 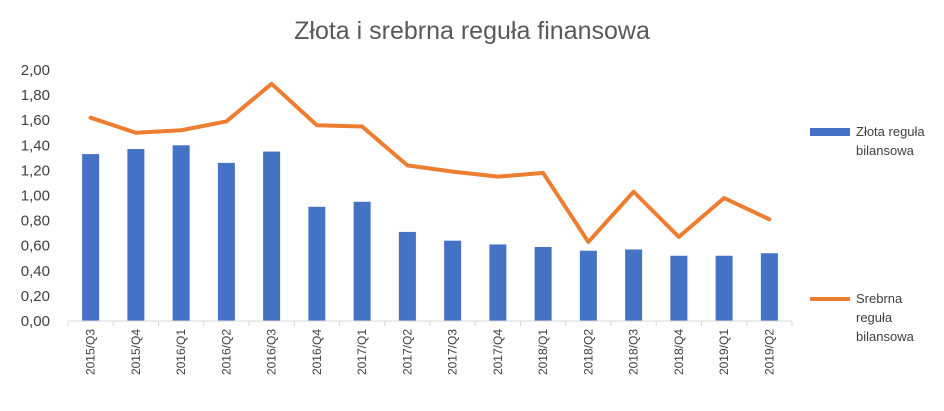 What do you see at coordinates (679, 352) in the screenshot?
I see `x-tick-label: 2018/Q4` at bounding box center [679, 352].